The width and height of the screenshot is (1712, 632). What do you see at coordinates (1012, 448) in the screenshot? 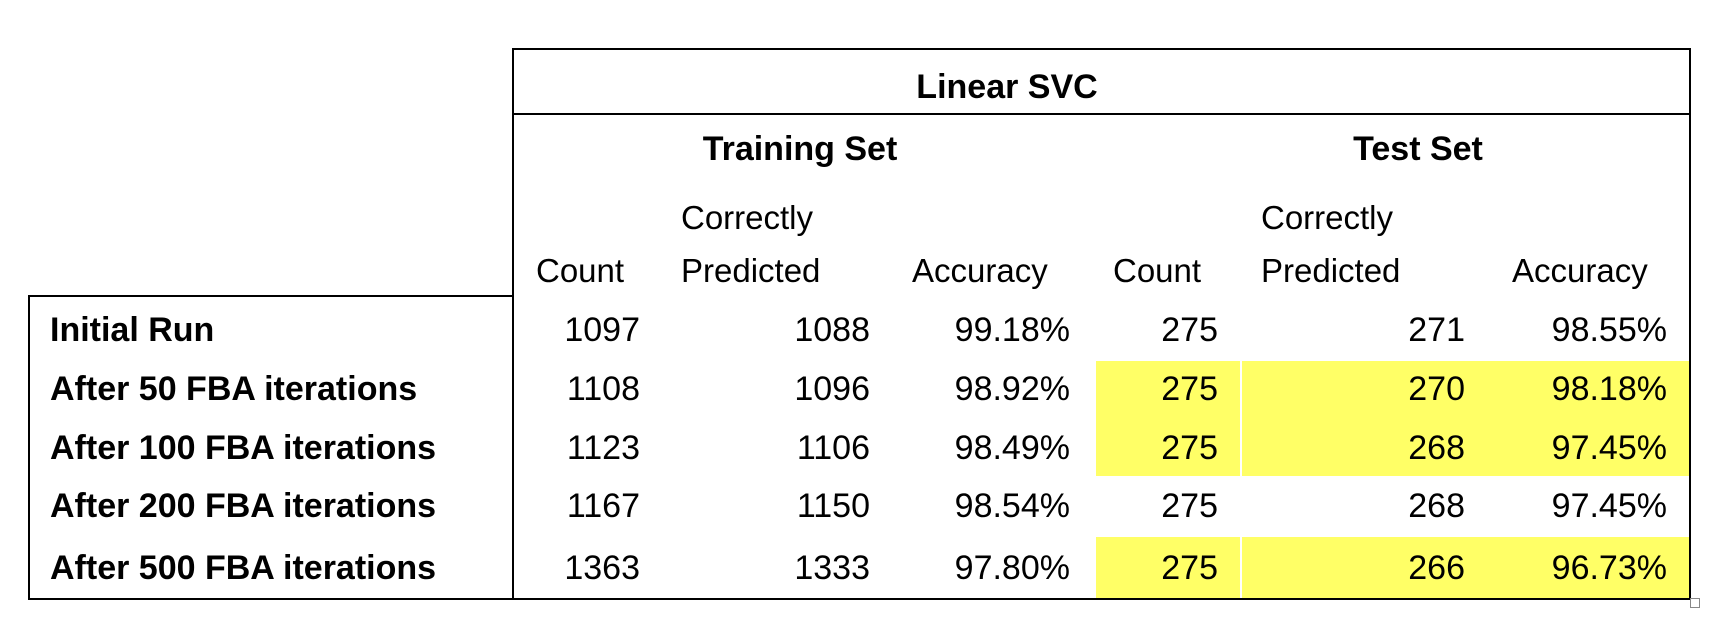
I see `cell-train-accuracy: 98.49%` at bounding box center [1012, 448].